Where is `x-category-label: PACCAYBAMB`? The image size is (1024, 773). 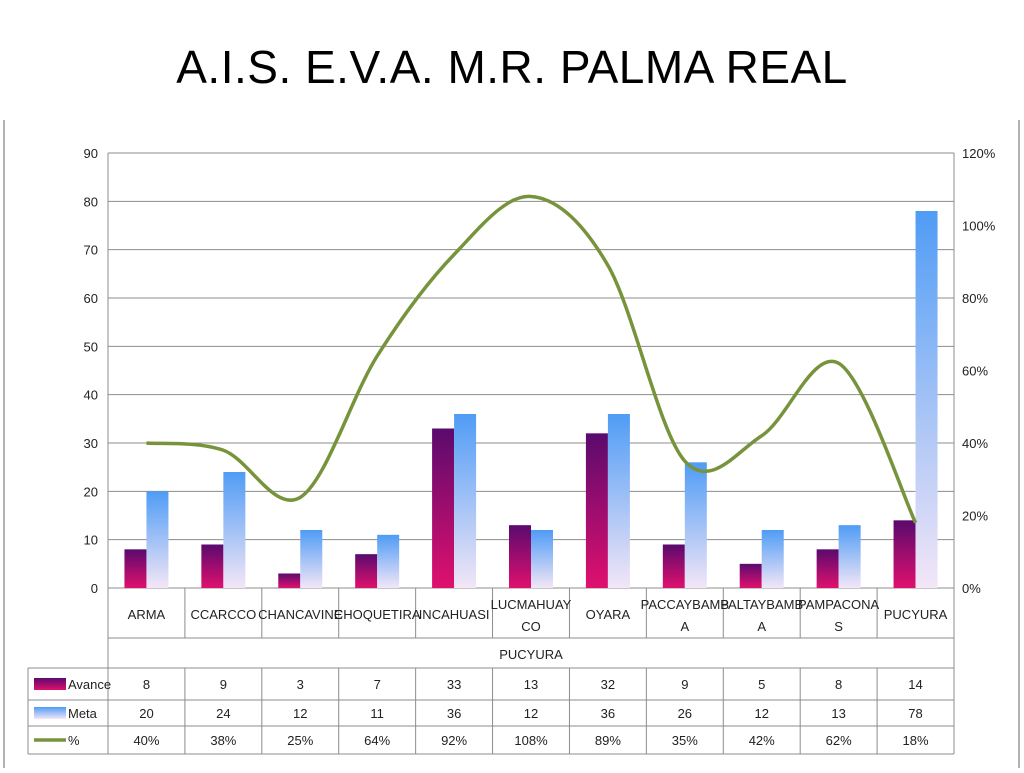
x-category-label: PACCAYBAMB is located at coordinates (685, 604).